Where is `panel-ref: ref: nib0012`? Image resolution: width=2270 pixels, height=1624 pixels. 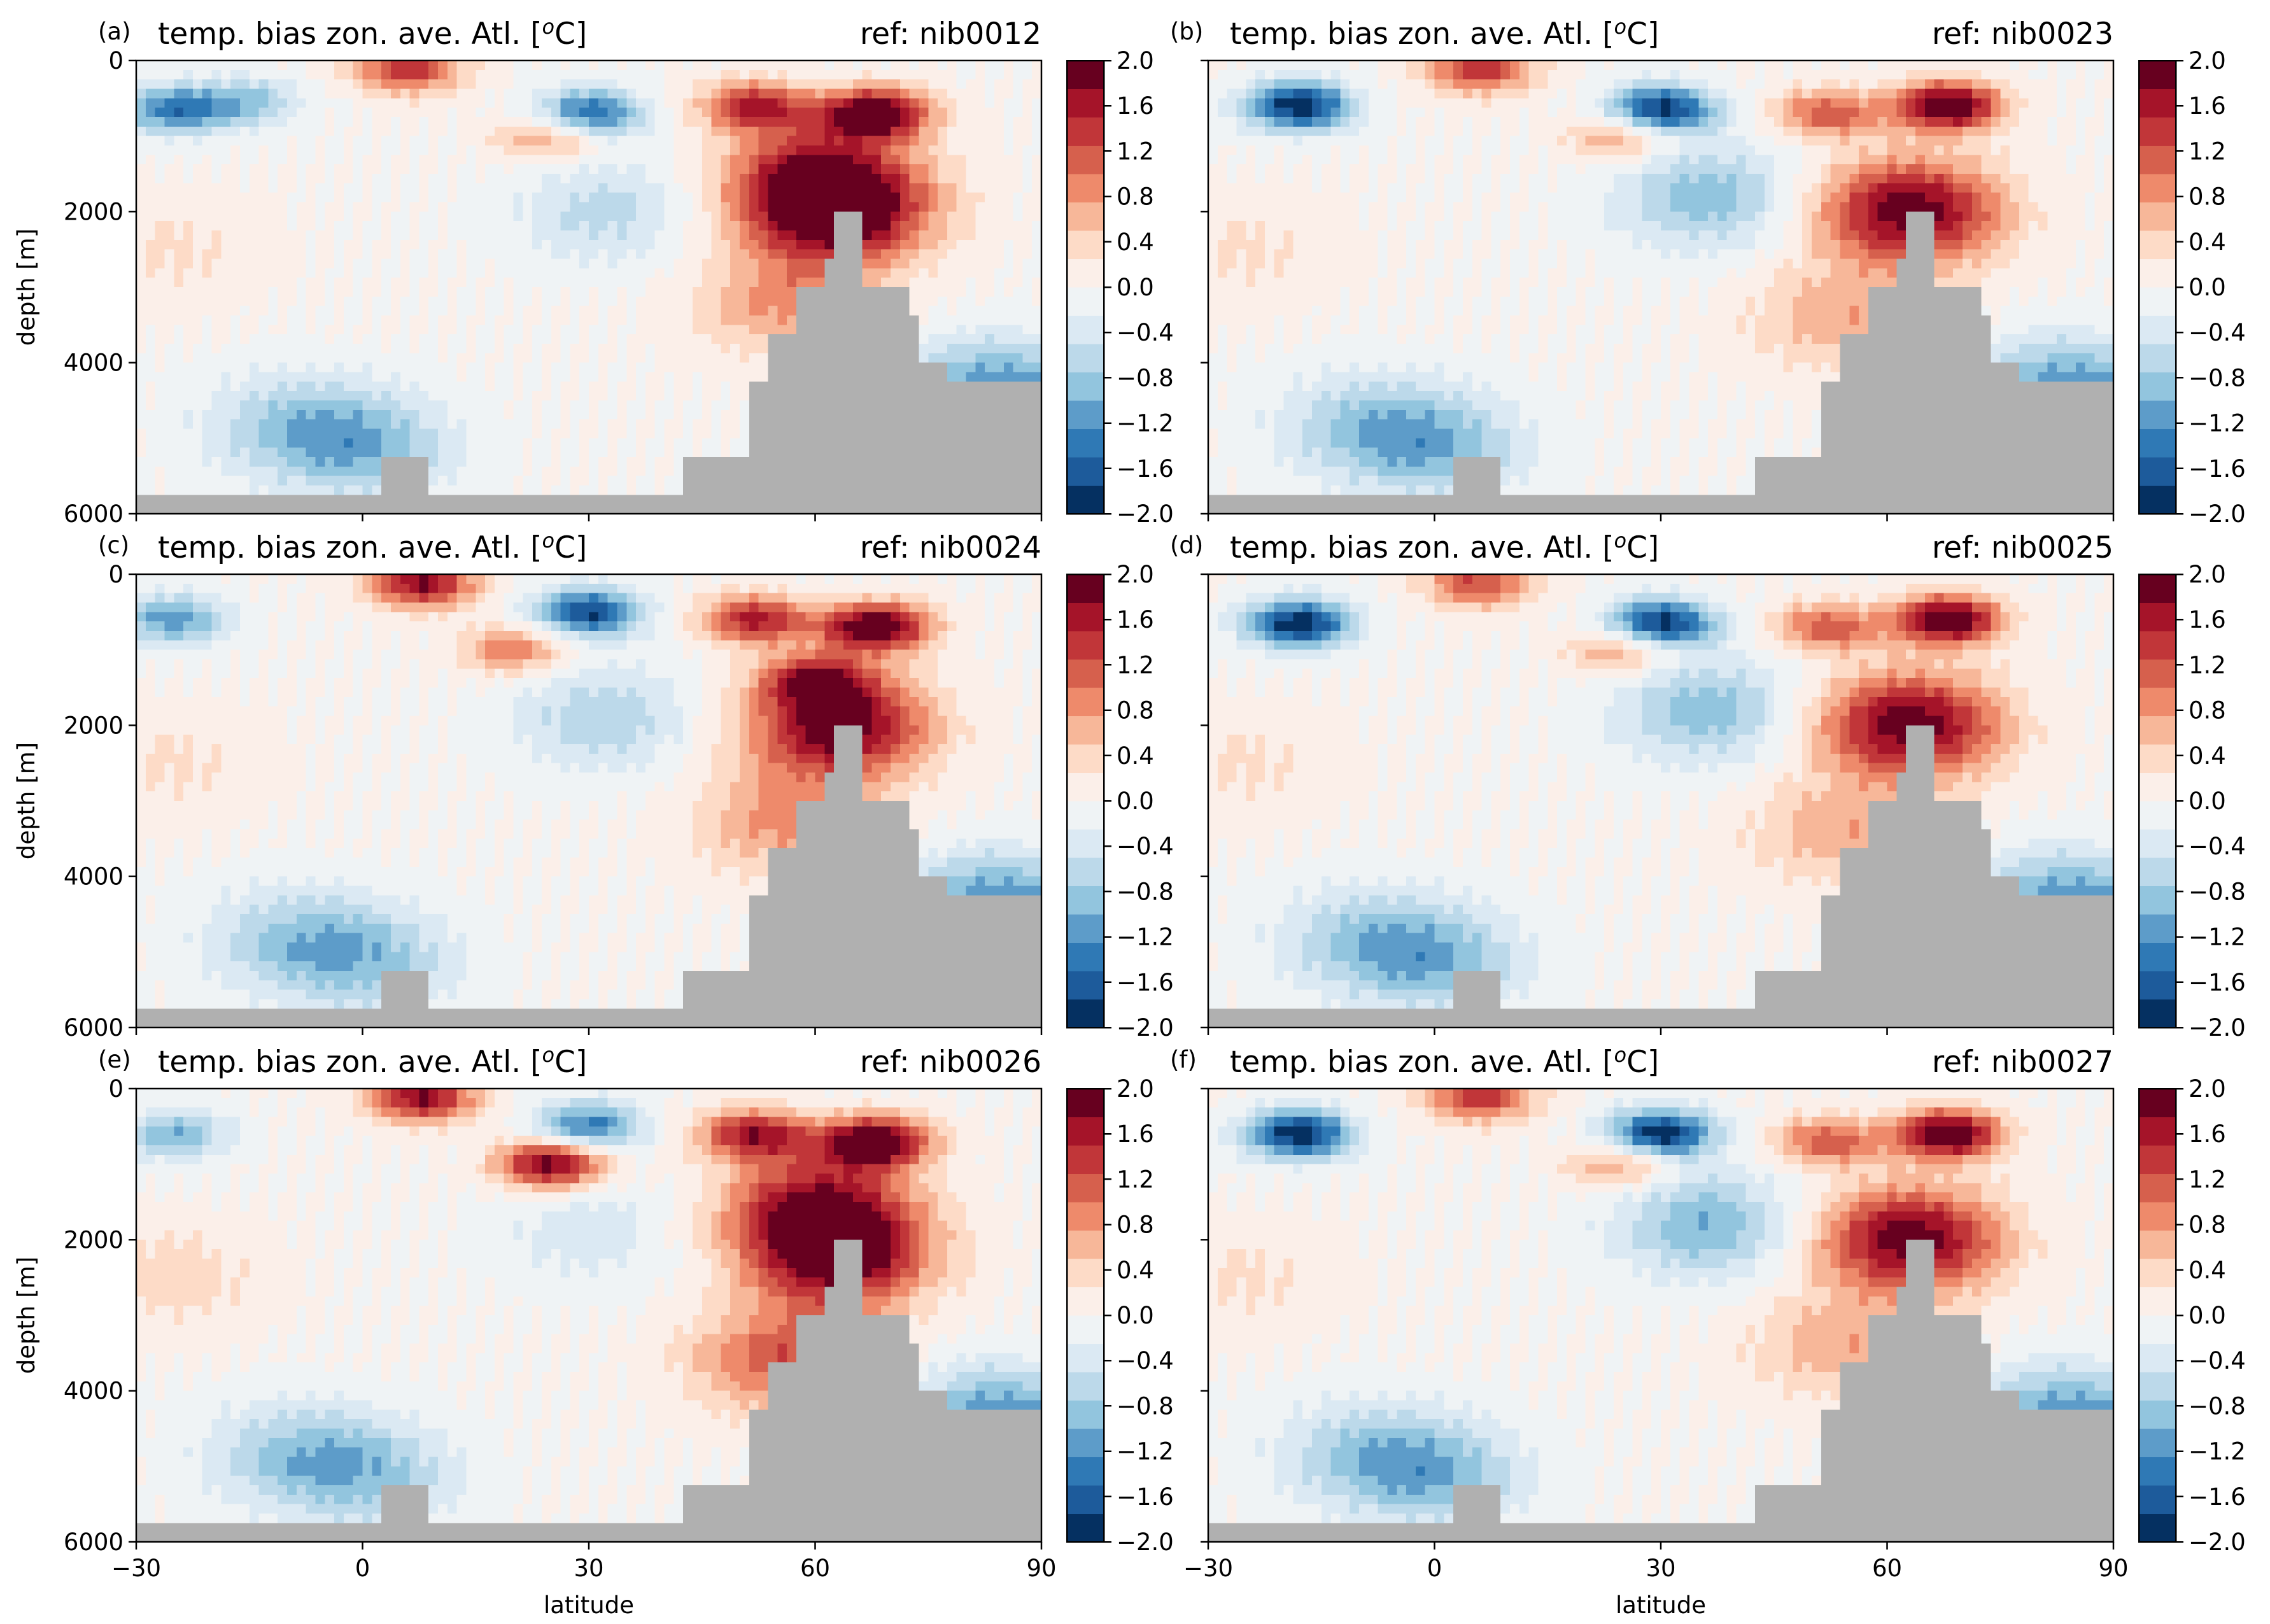
panel-ref: ref: nib0012 is located at coordinates (950, 34).